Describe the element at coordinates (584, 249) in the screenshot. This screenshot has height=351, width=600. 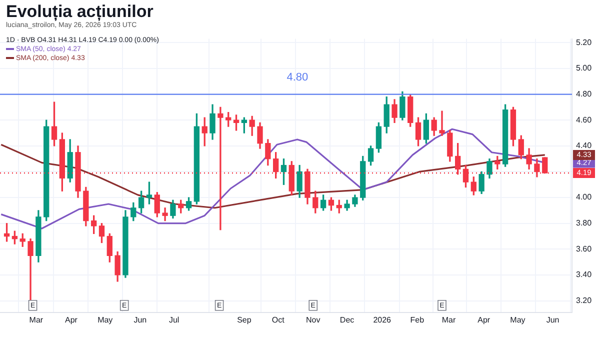
I see `y-tick-label: 3.60` at that location.